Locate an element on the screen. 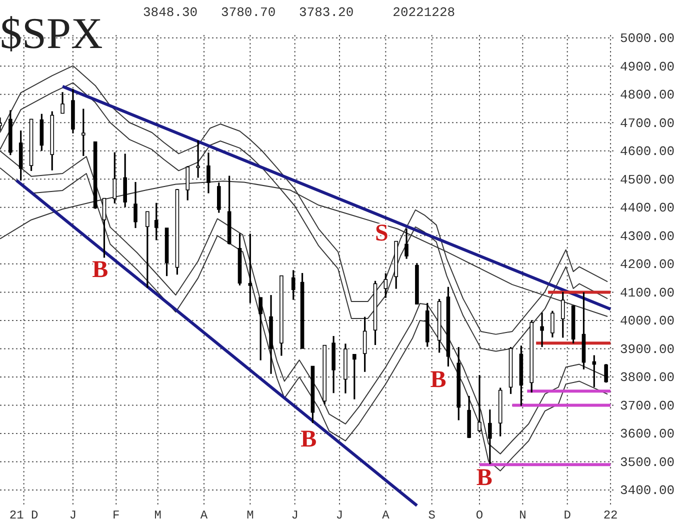  y-tick-label: 4200.00 is located at coordinates (647, 264).